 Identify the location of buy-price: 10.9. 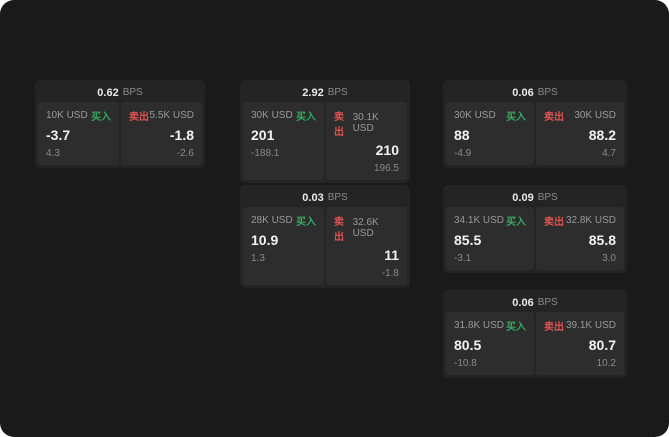
(265, 240).